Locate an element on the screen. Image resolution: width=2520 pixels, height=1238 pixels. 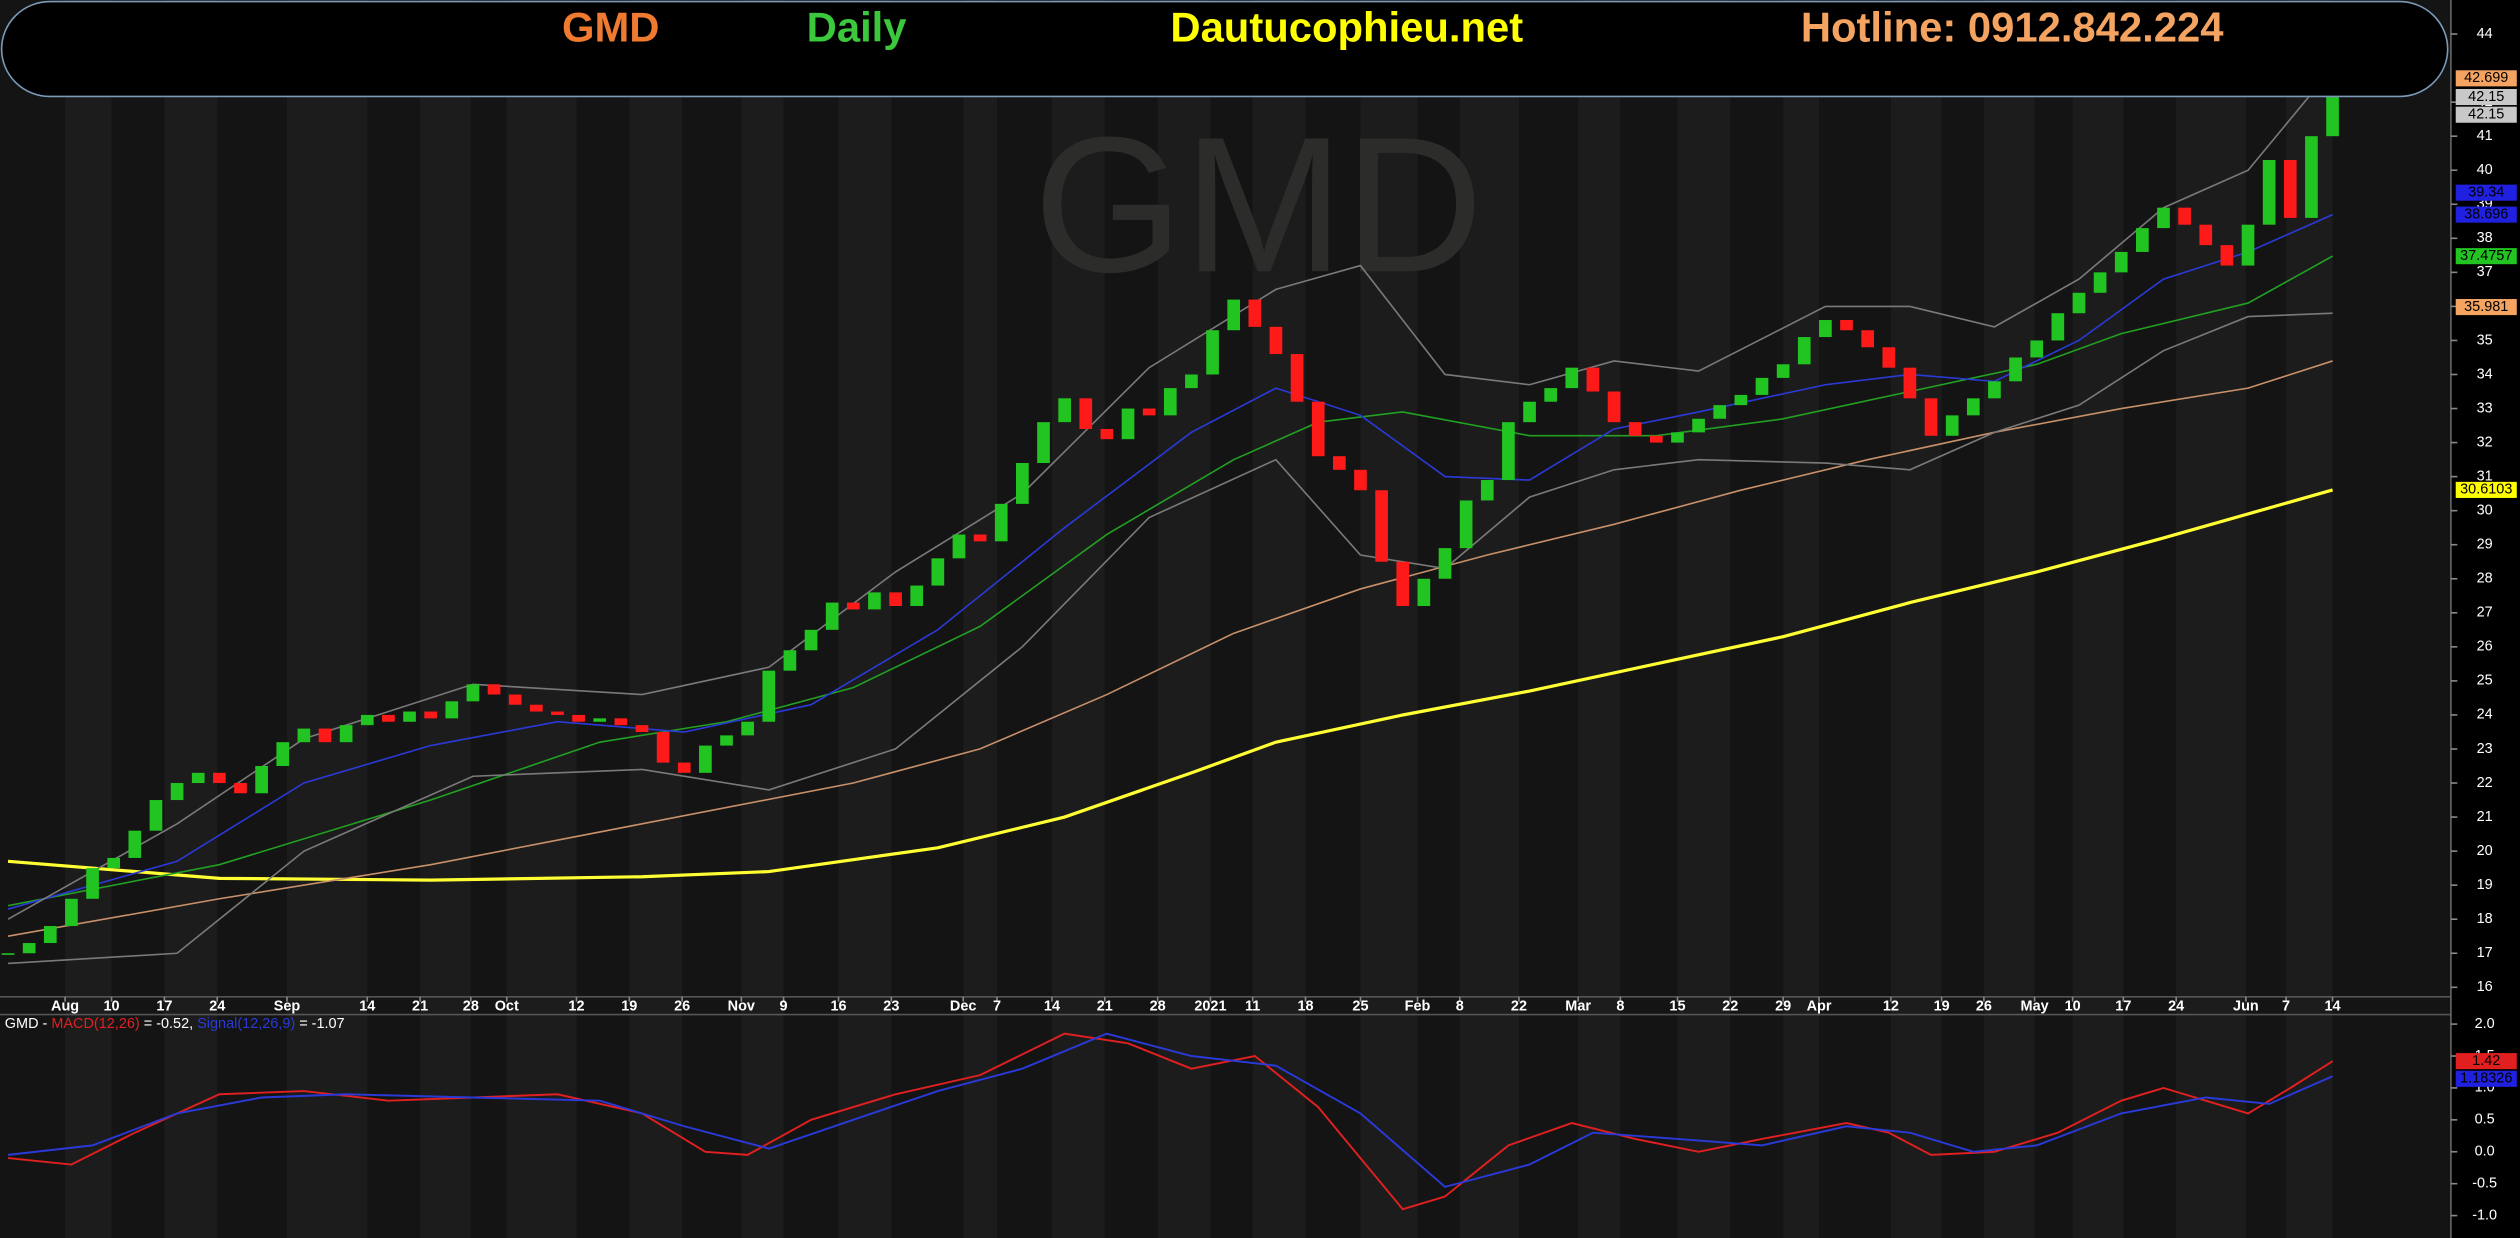
legend-entry: MACD(12,26) is located at coordinates (95, 1024).